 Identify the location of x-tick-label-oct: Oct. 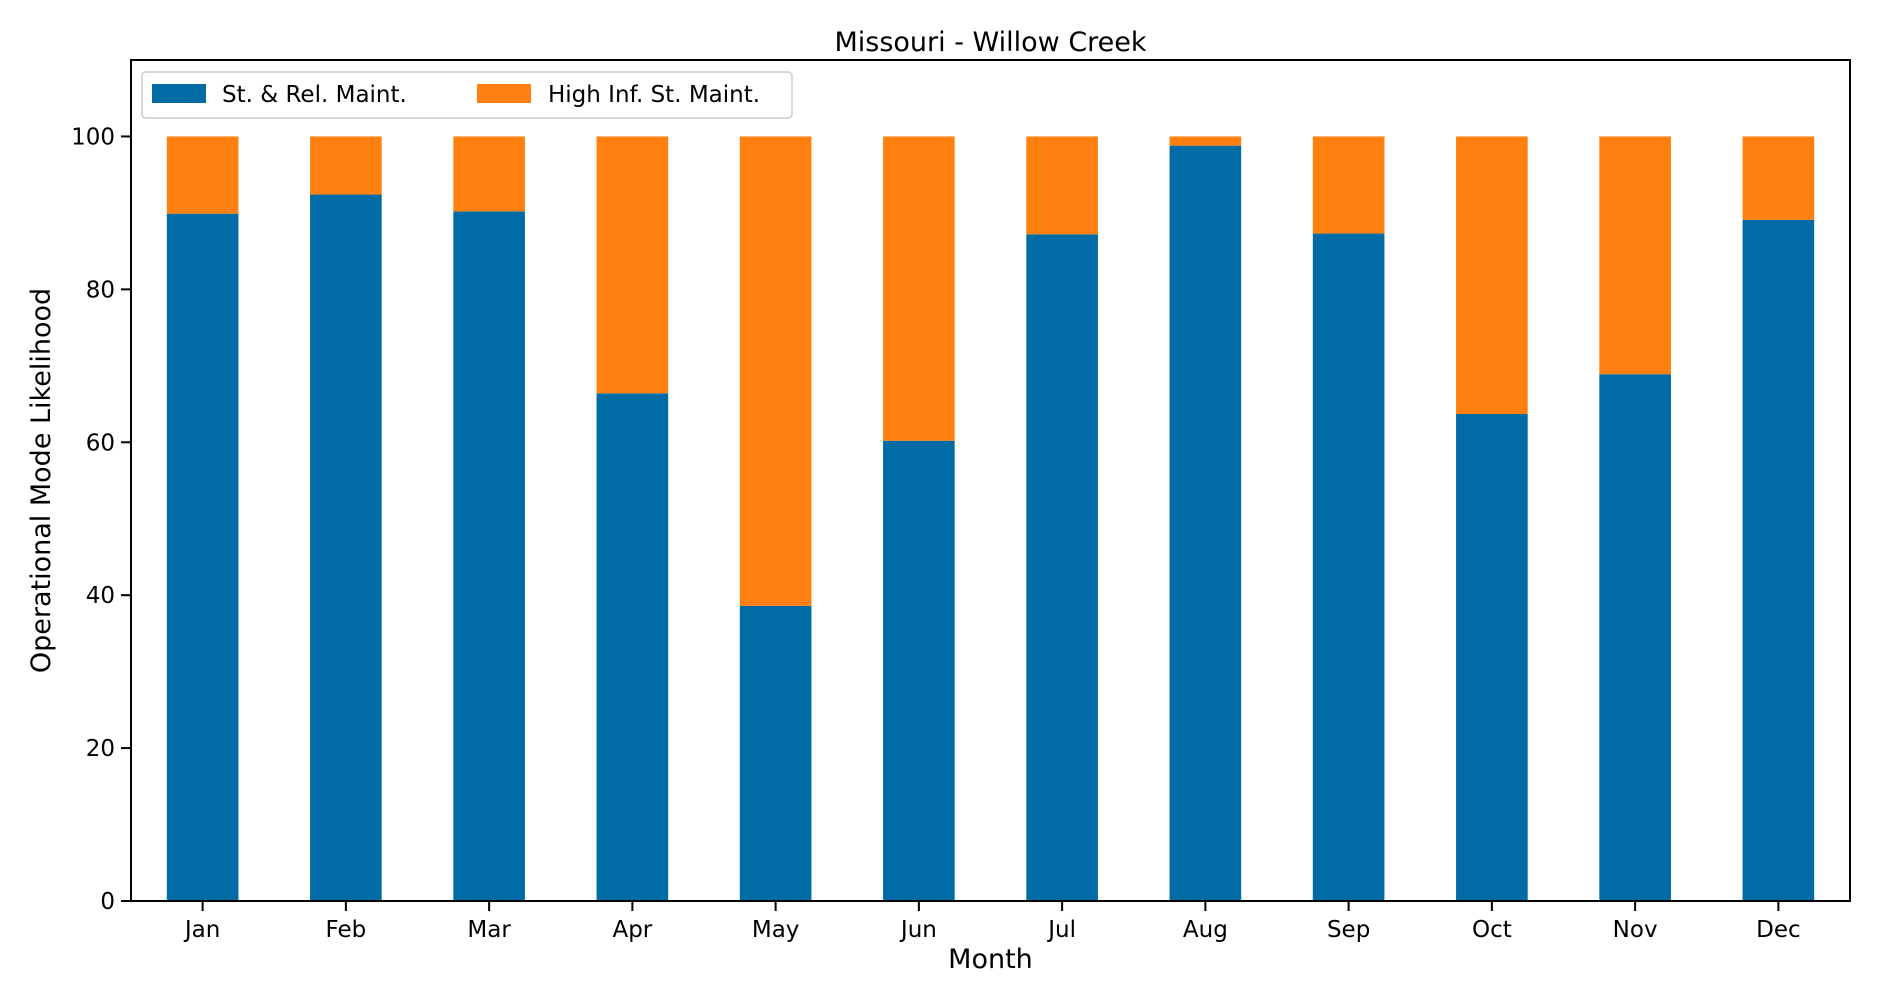
(1492, 930).